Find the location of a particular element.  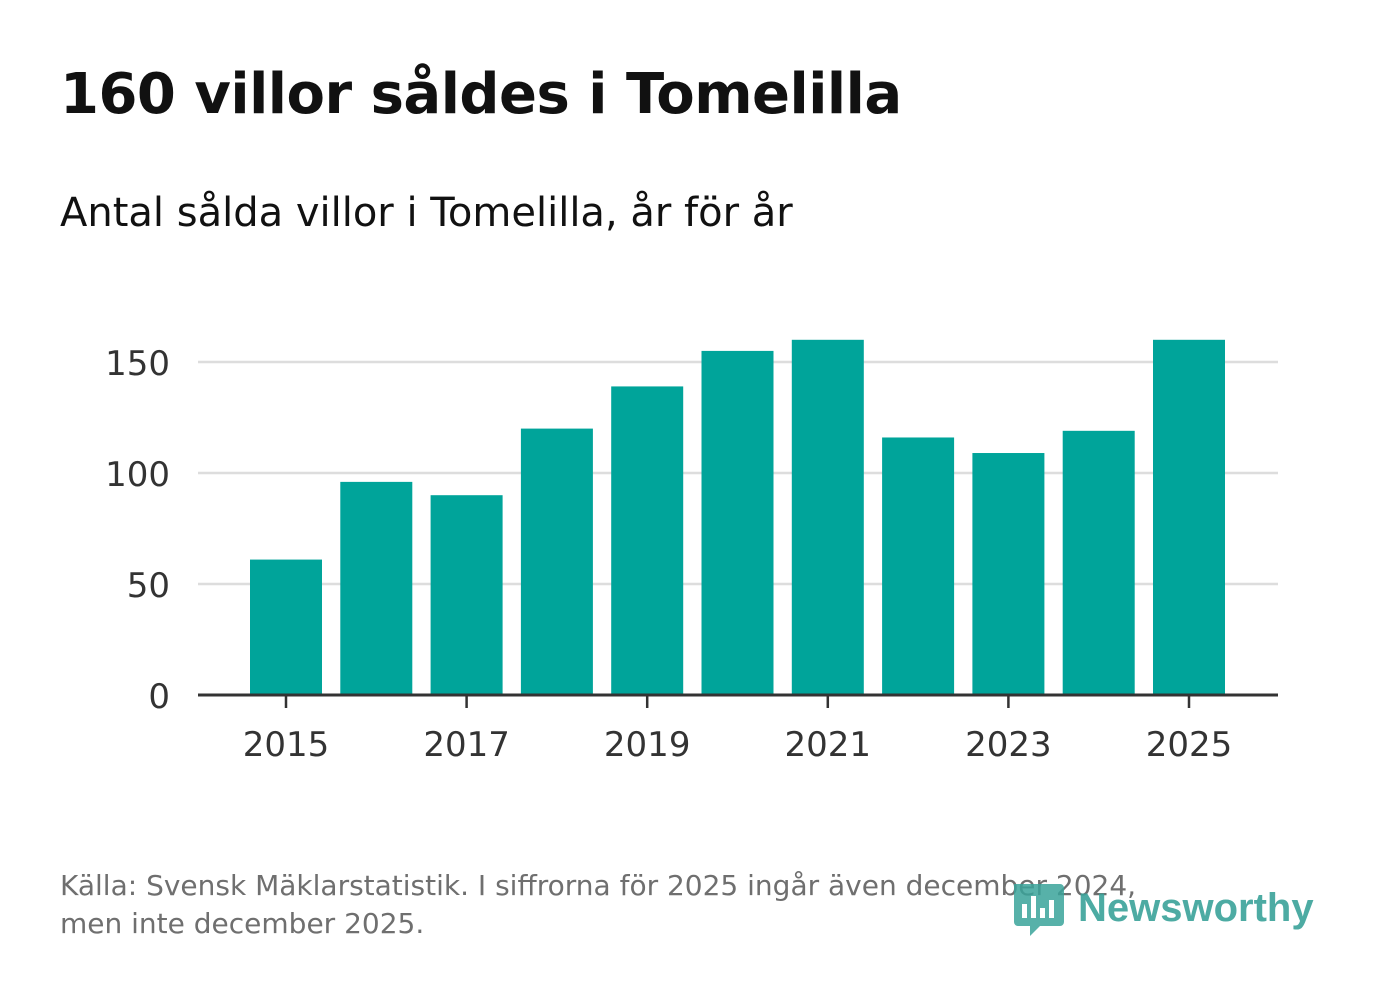

x-tick-label: 2019 is located at coordinates (647, 745).